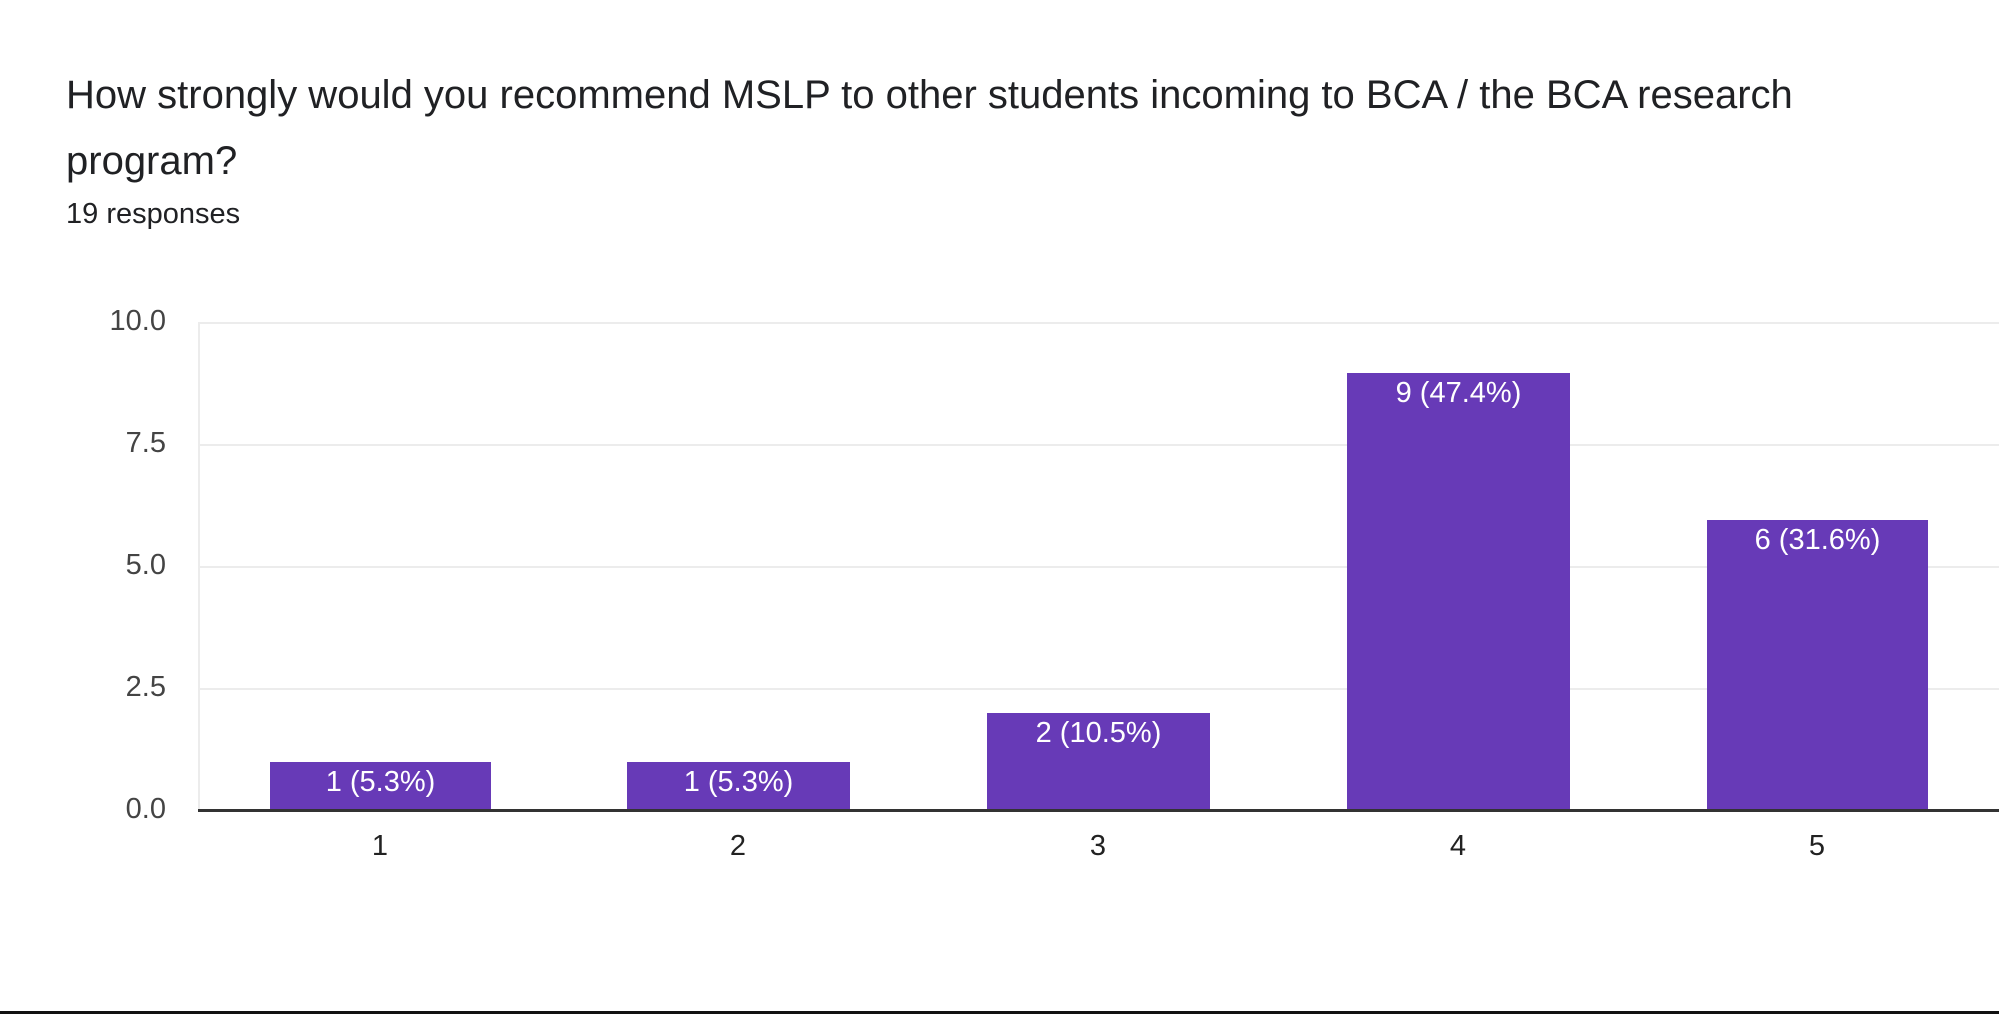 The width and height of the screenshot is (1999, 1015). What do you see at coordinates (738, 846) in the screenshot?
I see `x-tick-2: 2` at bounding box center [738, 846].